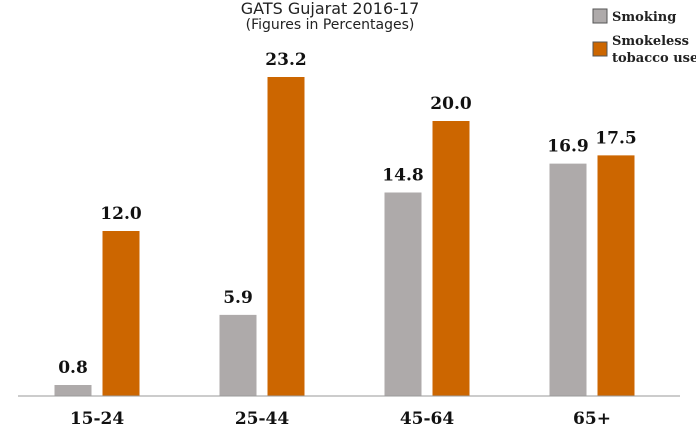 Image resolution: width=696 pixels, height=434 pixels. I want to click on data-label-smoking-45-64: 14.8, so click(402, 176).